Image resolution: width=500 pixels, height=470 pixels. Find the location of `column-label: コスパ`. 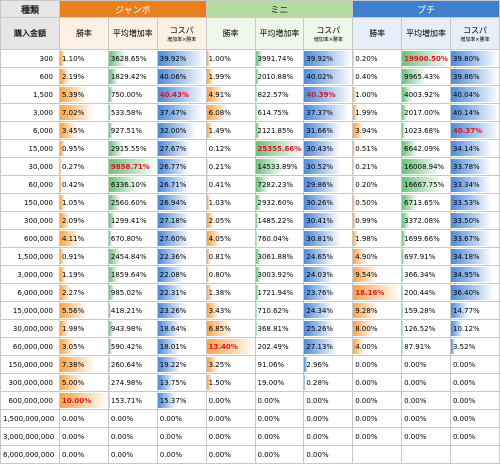

column-label: コスパ is located at coordinates (328, 30).